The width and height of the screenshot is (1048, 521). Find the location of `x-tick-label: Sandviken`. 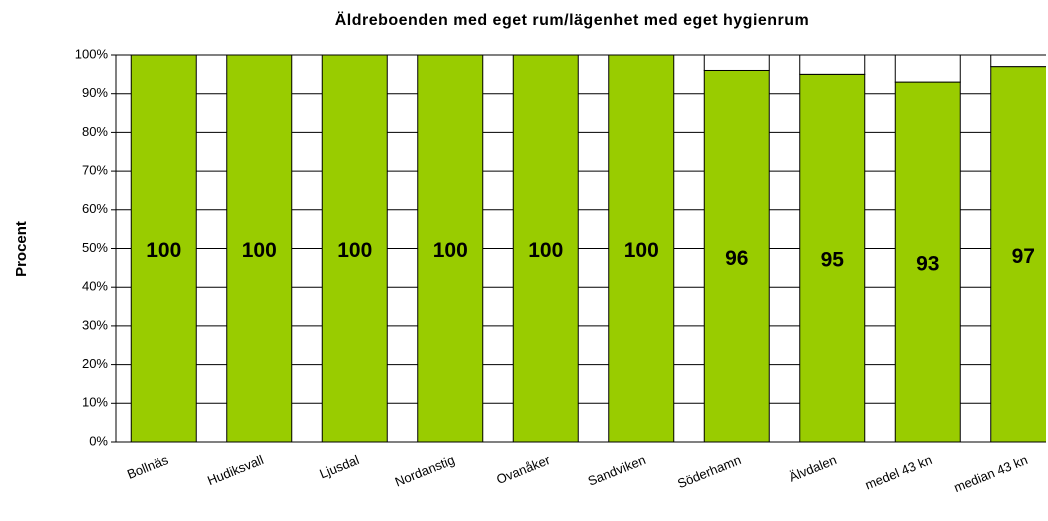

x-tick-label: Sandviken is located at coordinates (617, 470).